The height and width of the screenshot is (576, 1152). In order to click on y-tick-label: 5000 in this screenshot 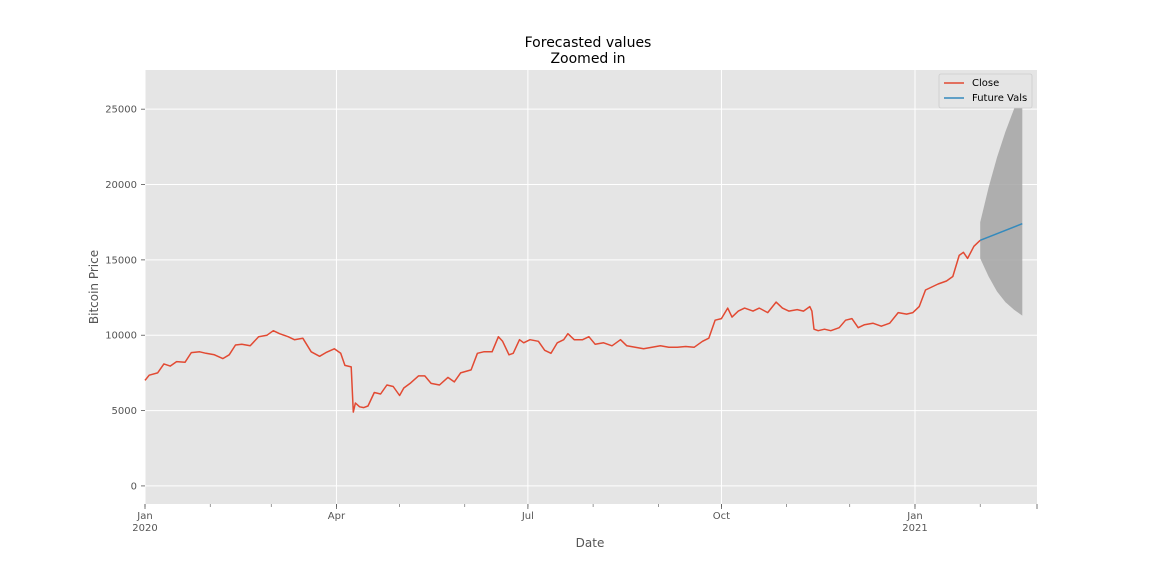, I will do `click(124, 411)`.